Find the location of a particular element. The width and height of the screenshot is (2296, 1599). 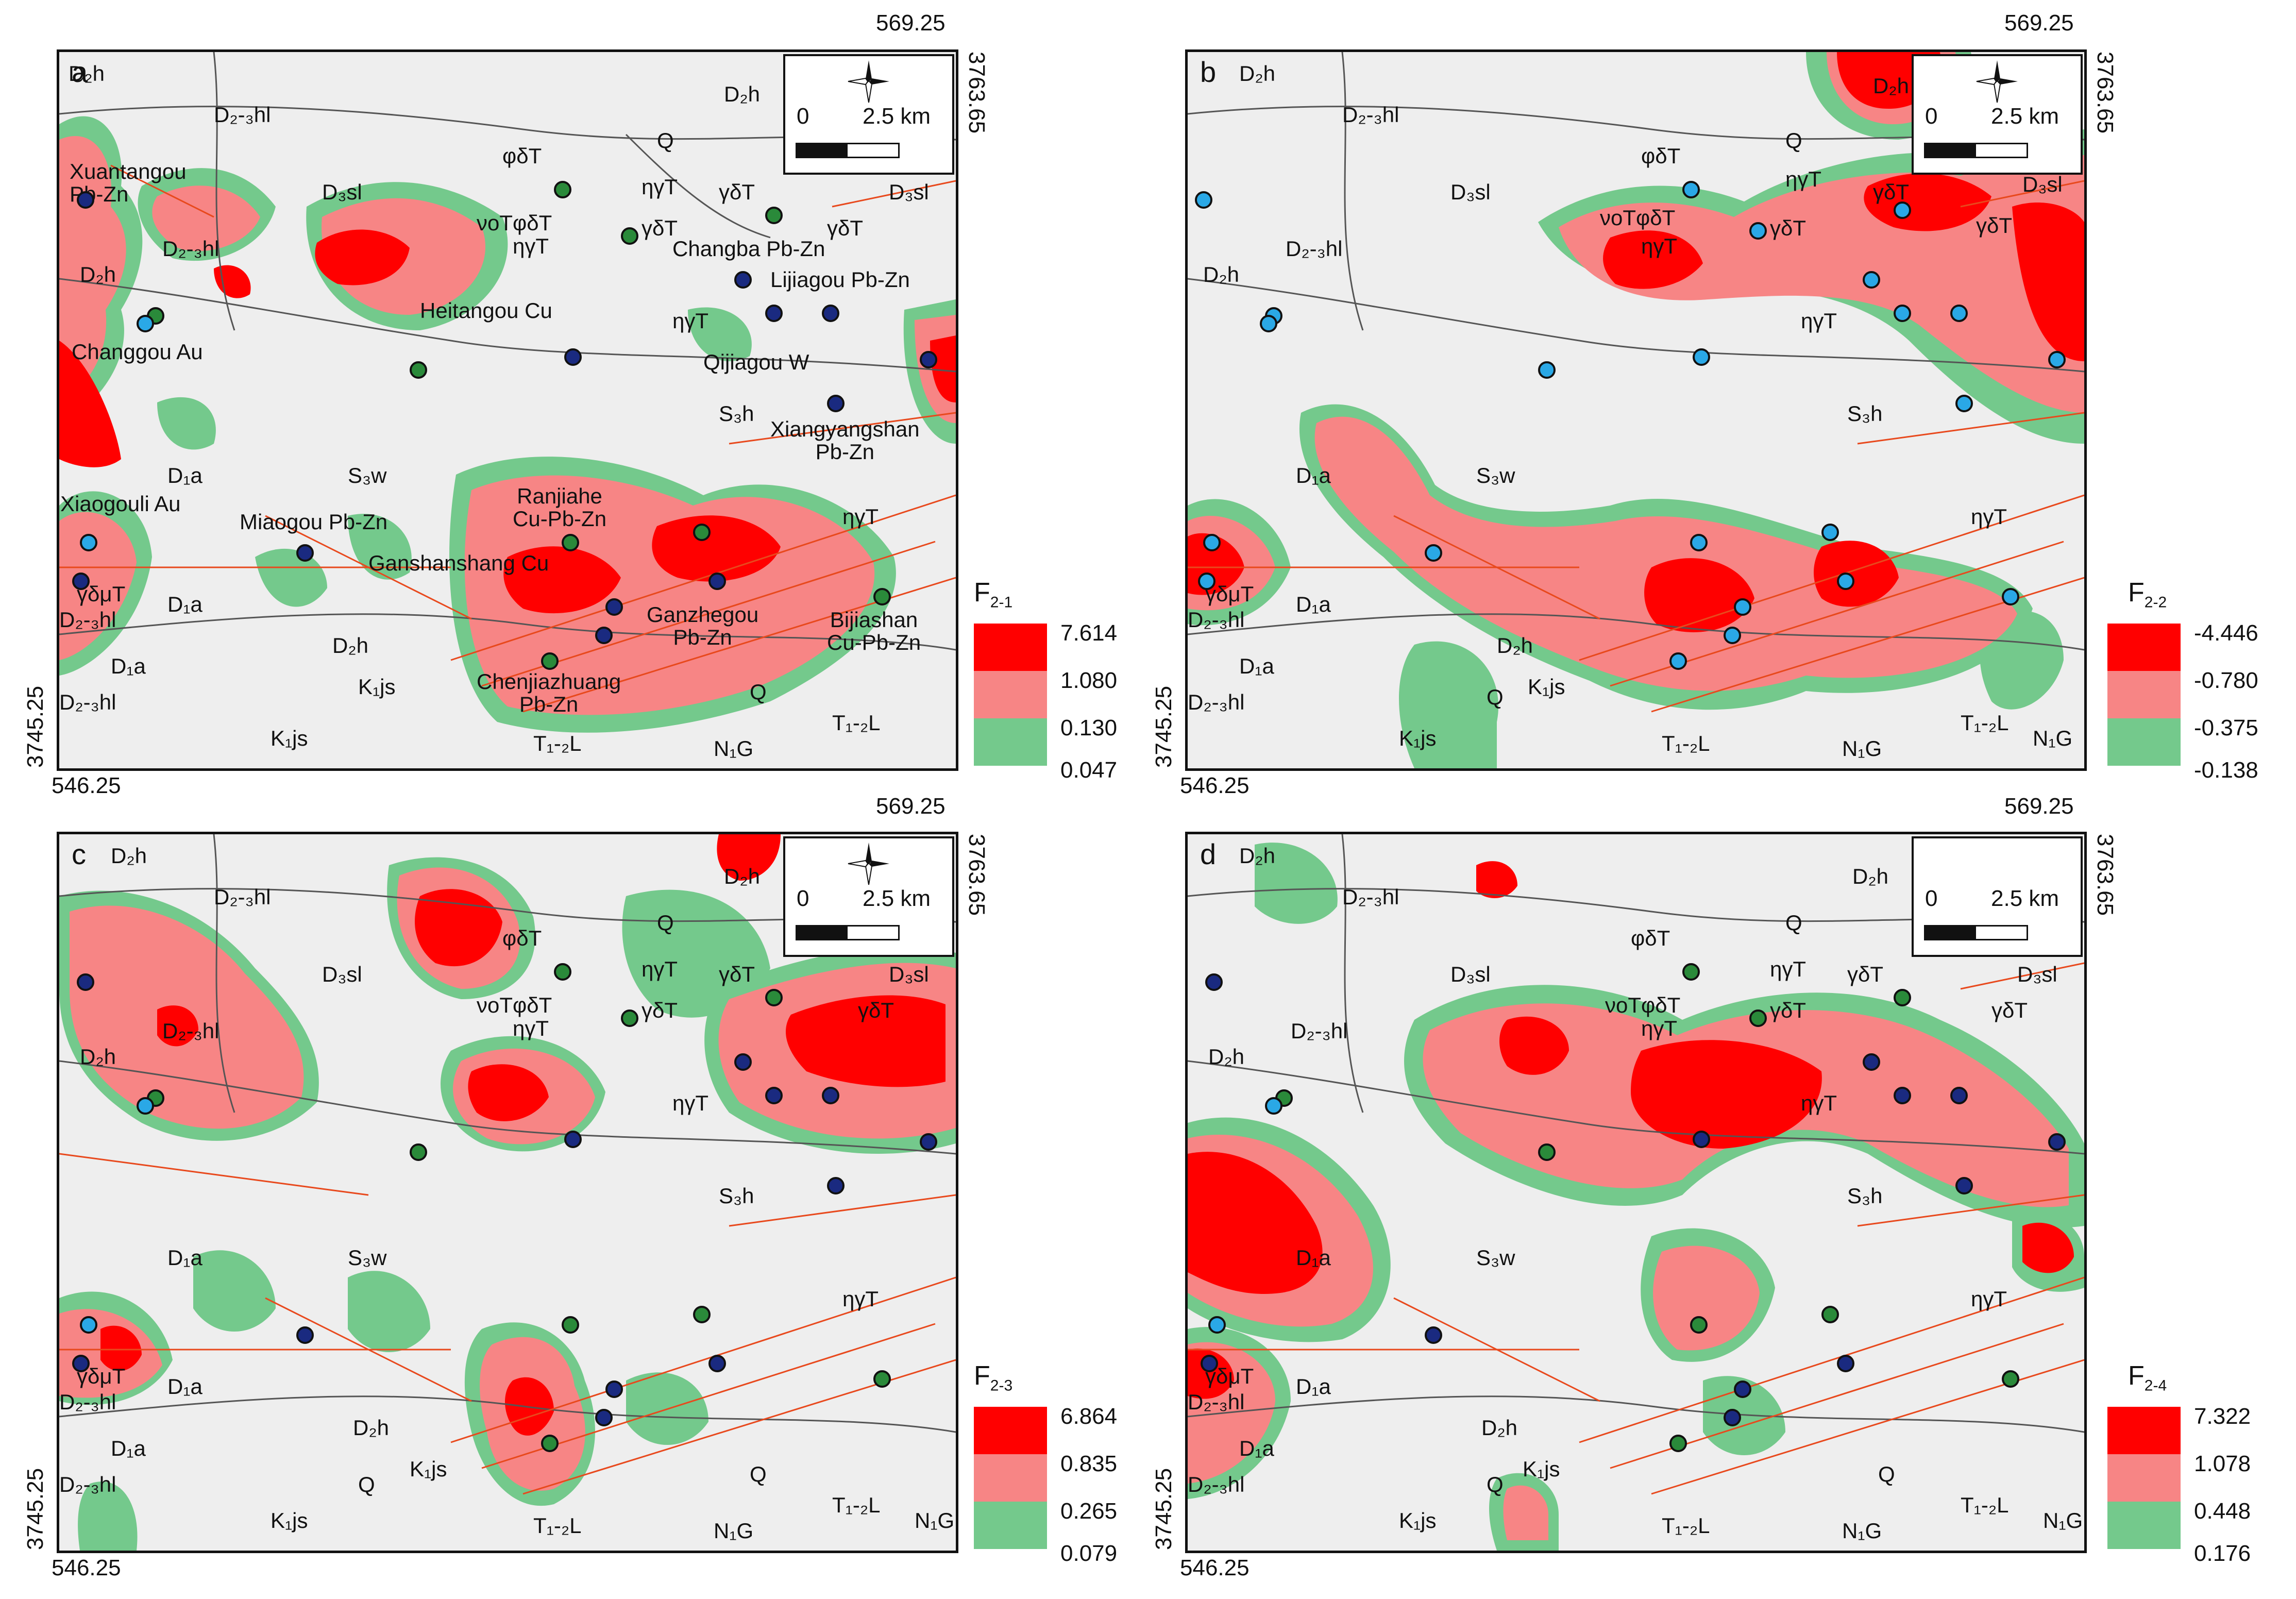

unit-N1G: N₁G is located at coordinates (734, 1531).